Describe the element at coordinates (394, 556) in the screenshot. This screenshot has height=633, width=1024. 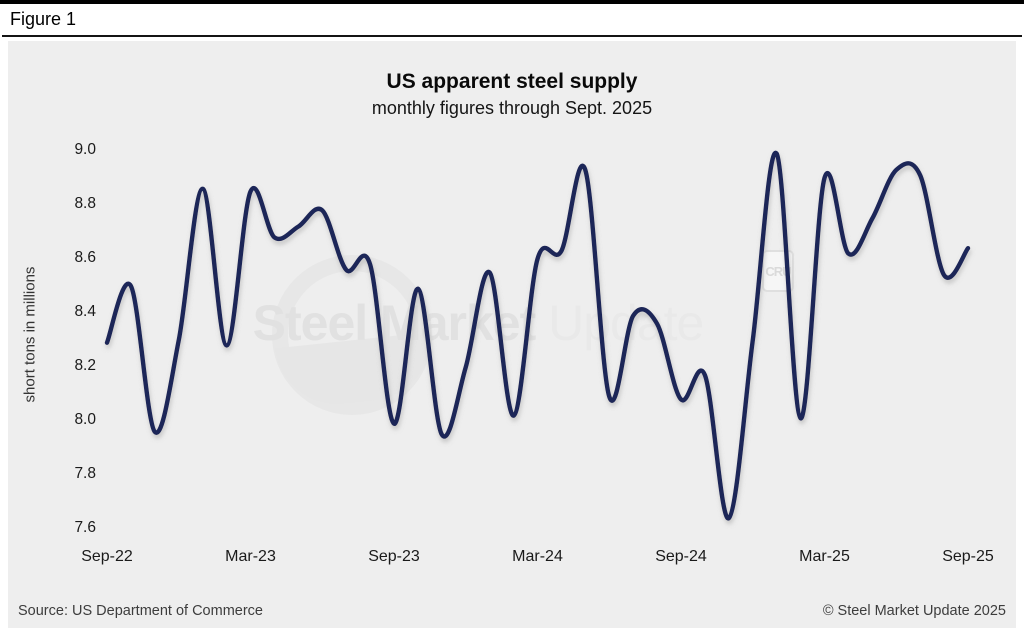
I see `x-tick-label: Sep-23` at that location.